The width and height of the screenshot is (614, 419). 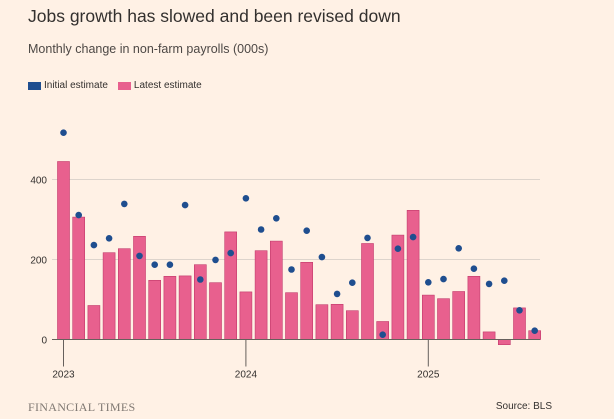 I want to click on x-tick-label-2023: 2023, so click(x=63, y=375).